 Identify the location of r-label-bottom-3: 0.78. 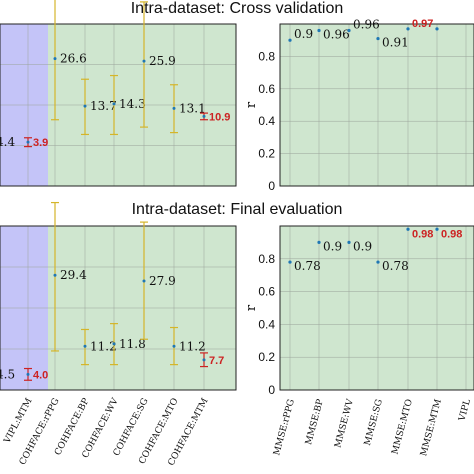
(395, 266).